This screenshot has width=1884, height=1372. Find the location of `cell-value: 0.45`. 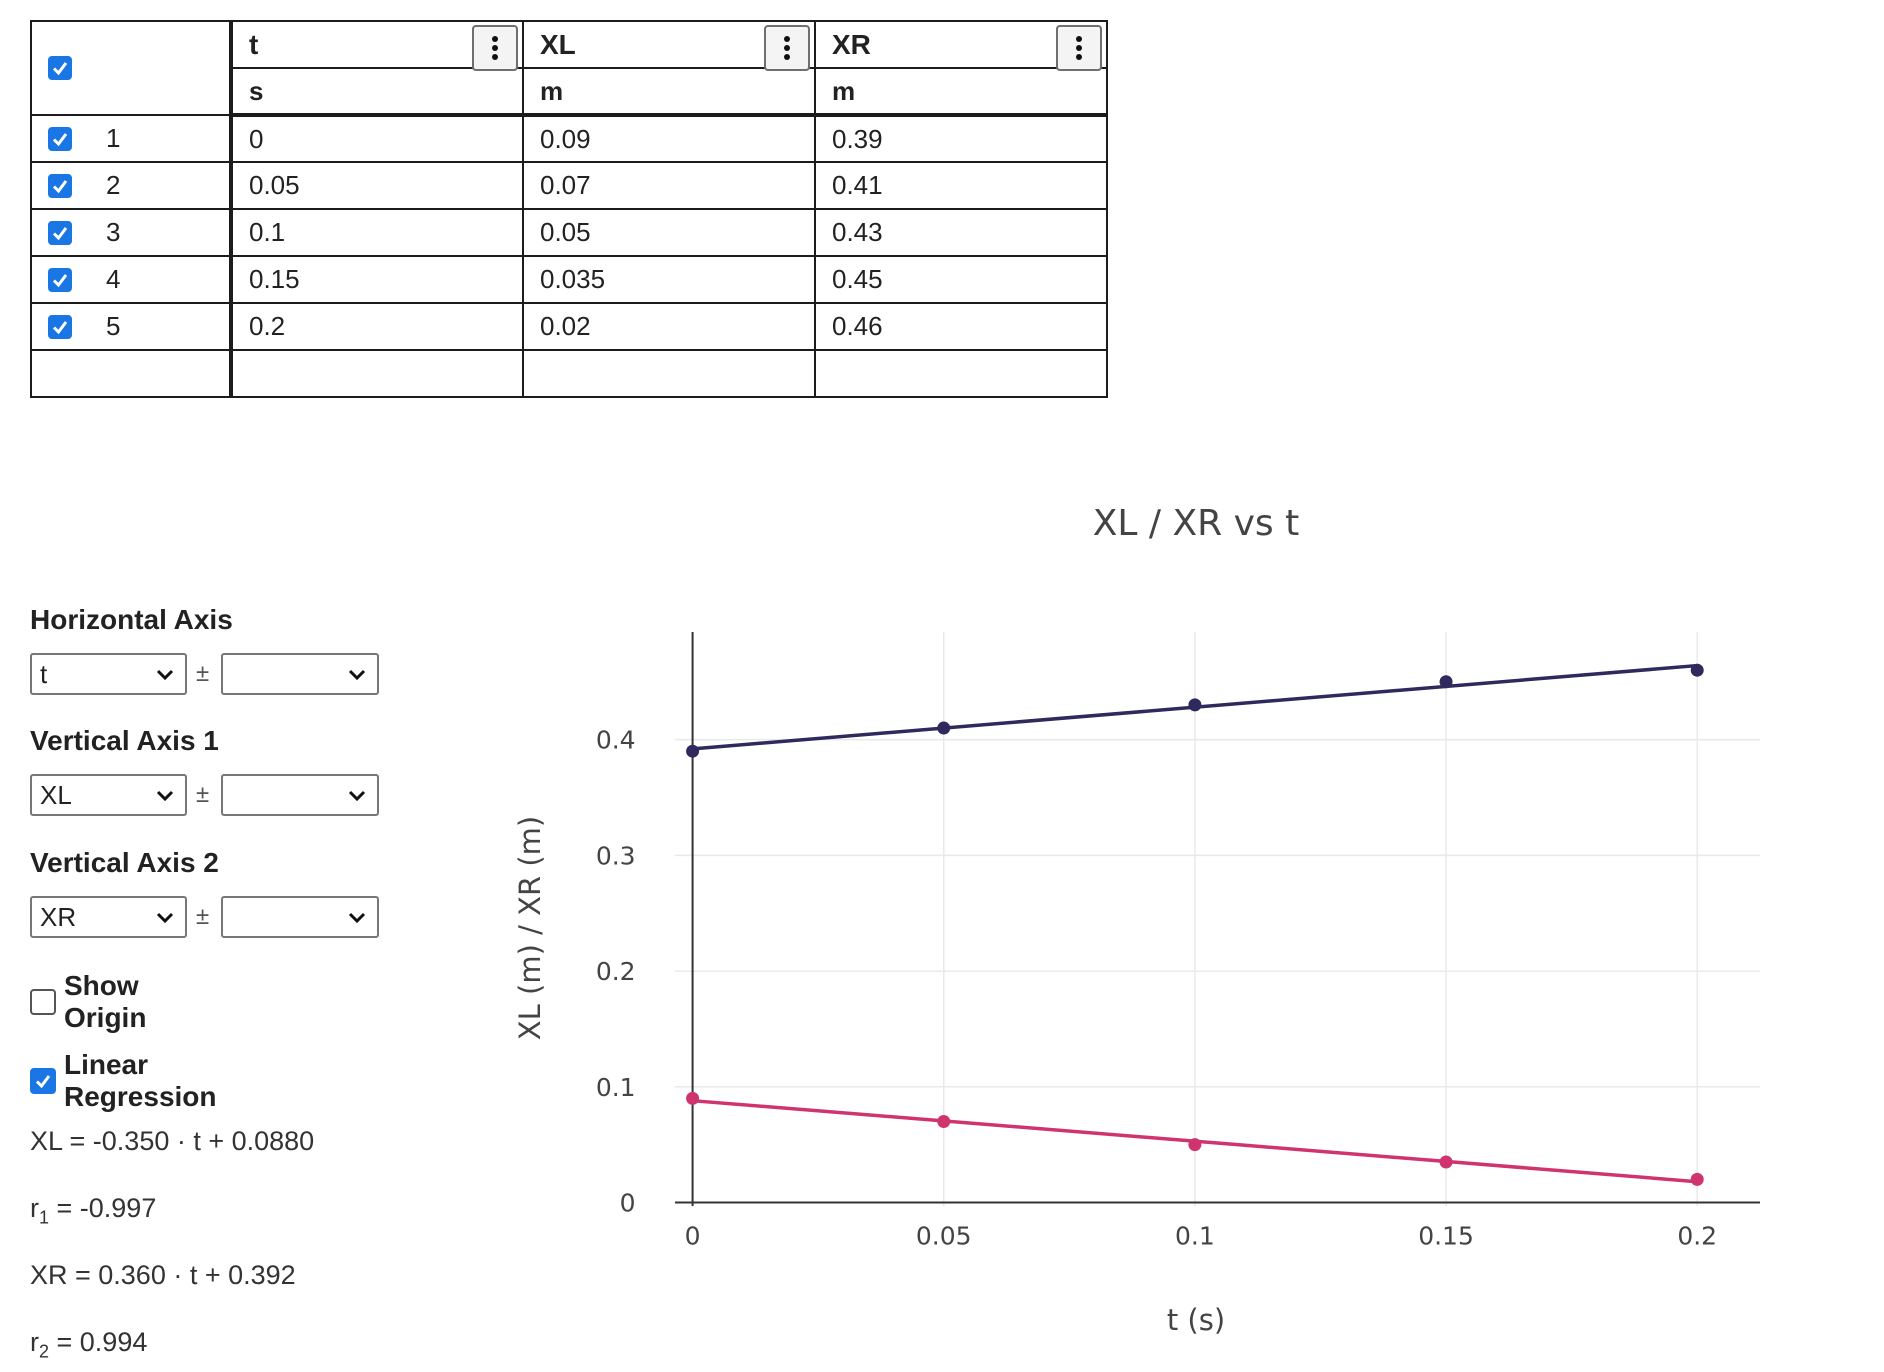

cell-value: 0.45 is located at coordinates (857, 279).